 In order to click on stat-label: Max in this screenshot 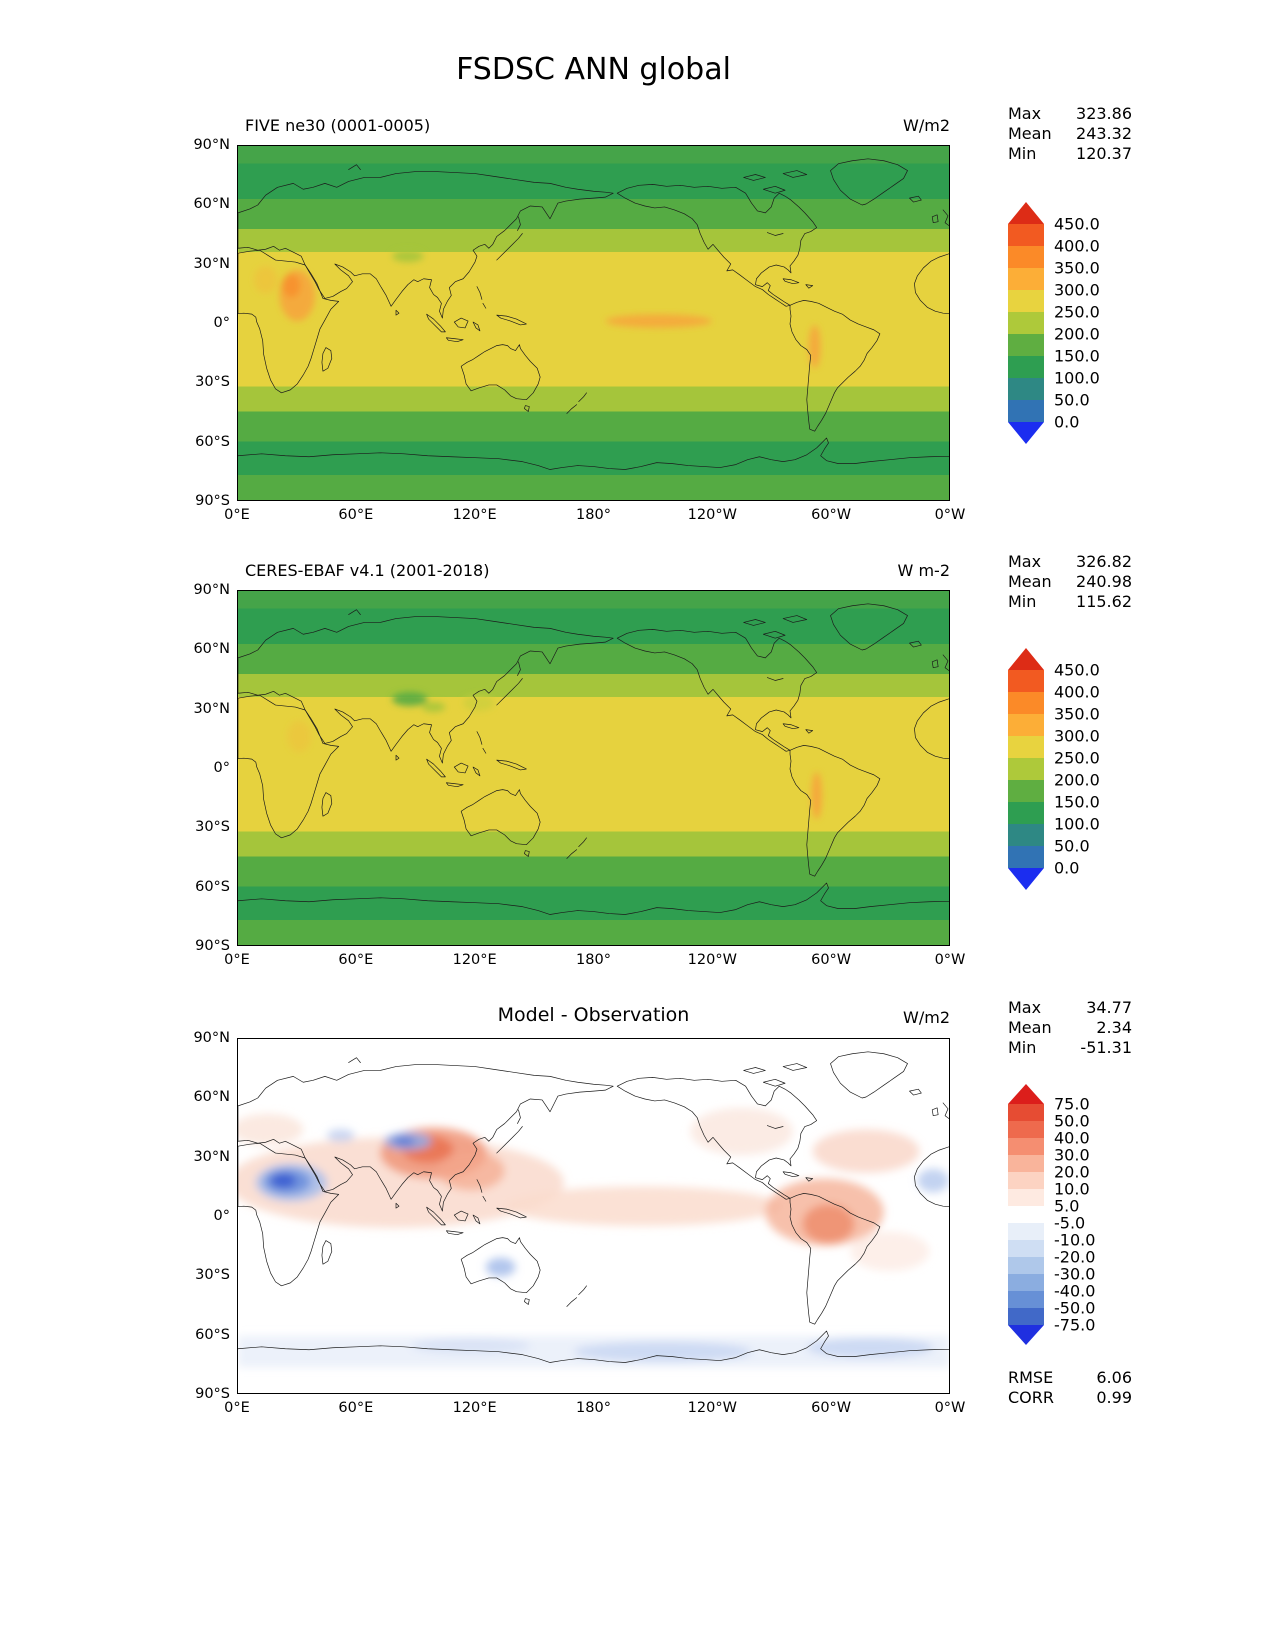, I will do `click(1025, 561)`.